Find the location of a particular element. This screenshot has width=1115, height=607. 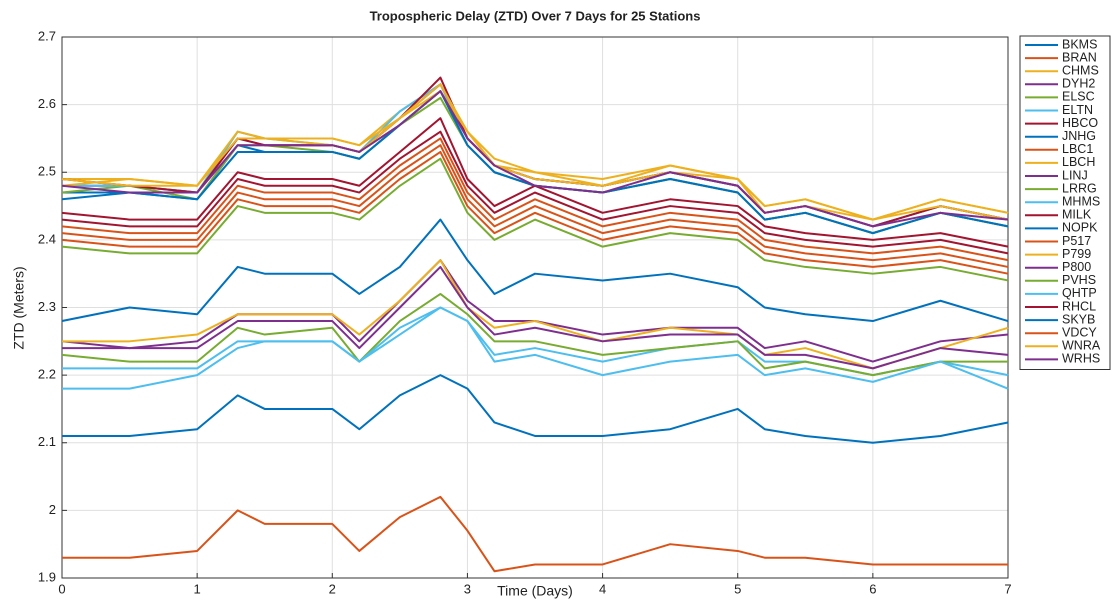

legend-label: VDCY is located at coordinates (1079, 332).